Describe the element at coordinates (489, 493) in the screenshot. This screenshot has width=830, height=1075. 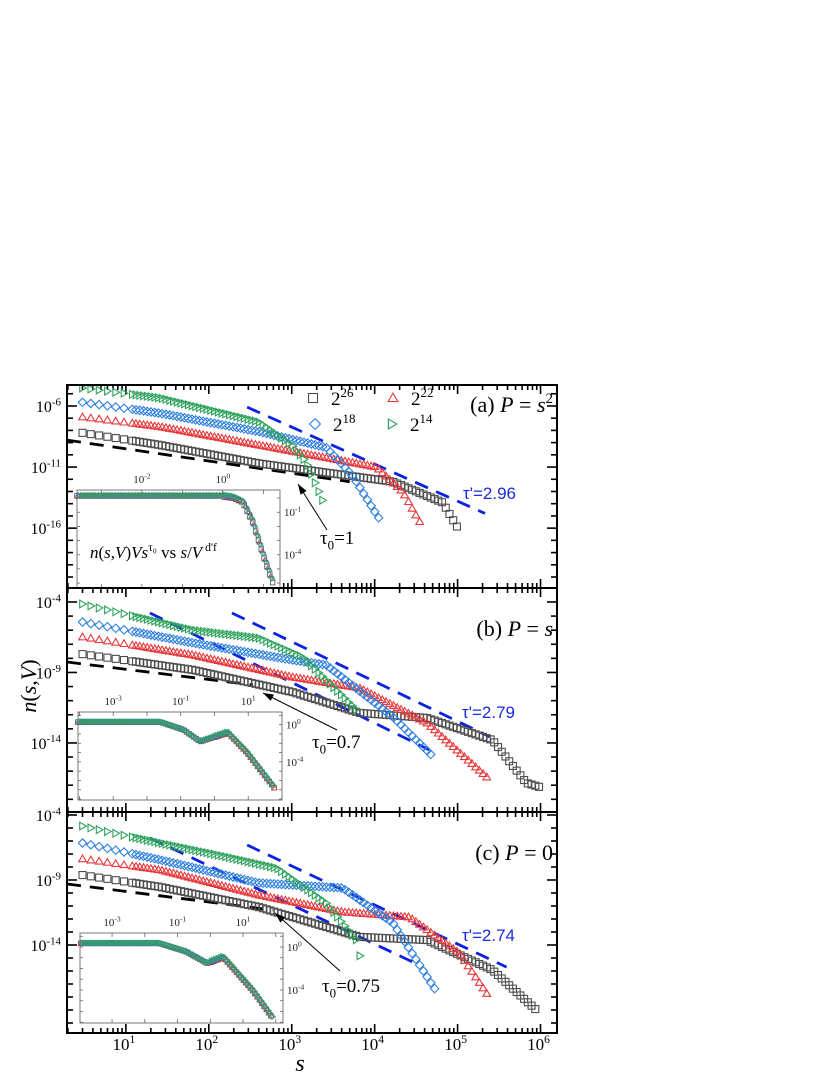
I see `tau-prime-label: τ'=2.96` at that location.